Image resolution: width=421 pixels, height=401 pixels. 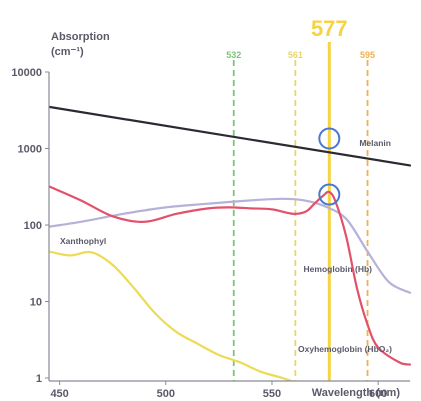 What do you see at coordinates (233, 55) in the screenshot?
I see `reference-label-532: 532` at bounding box center [233, 55].